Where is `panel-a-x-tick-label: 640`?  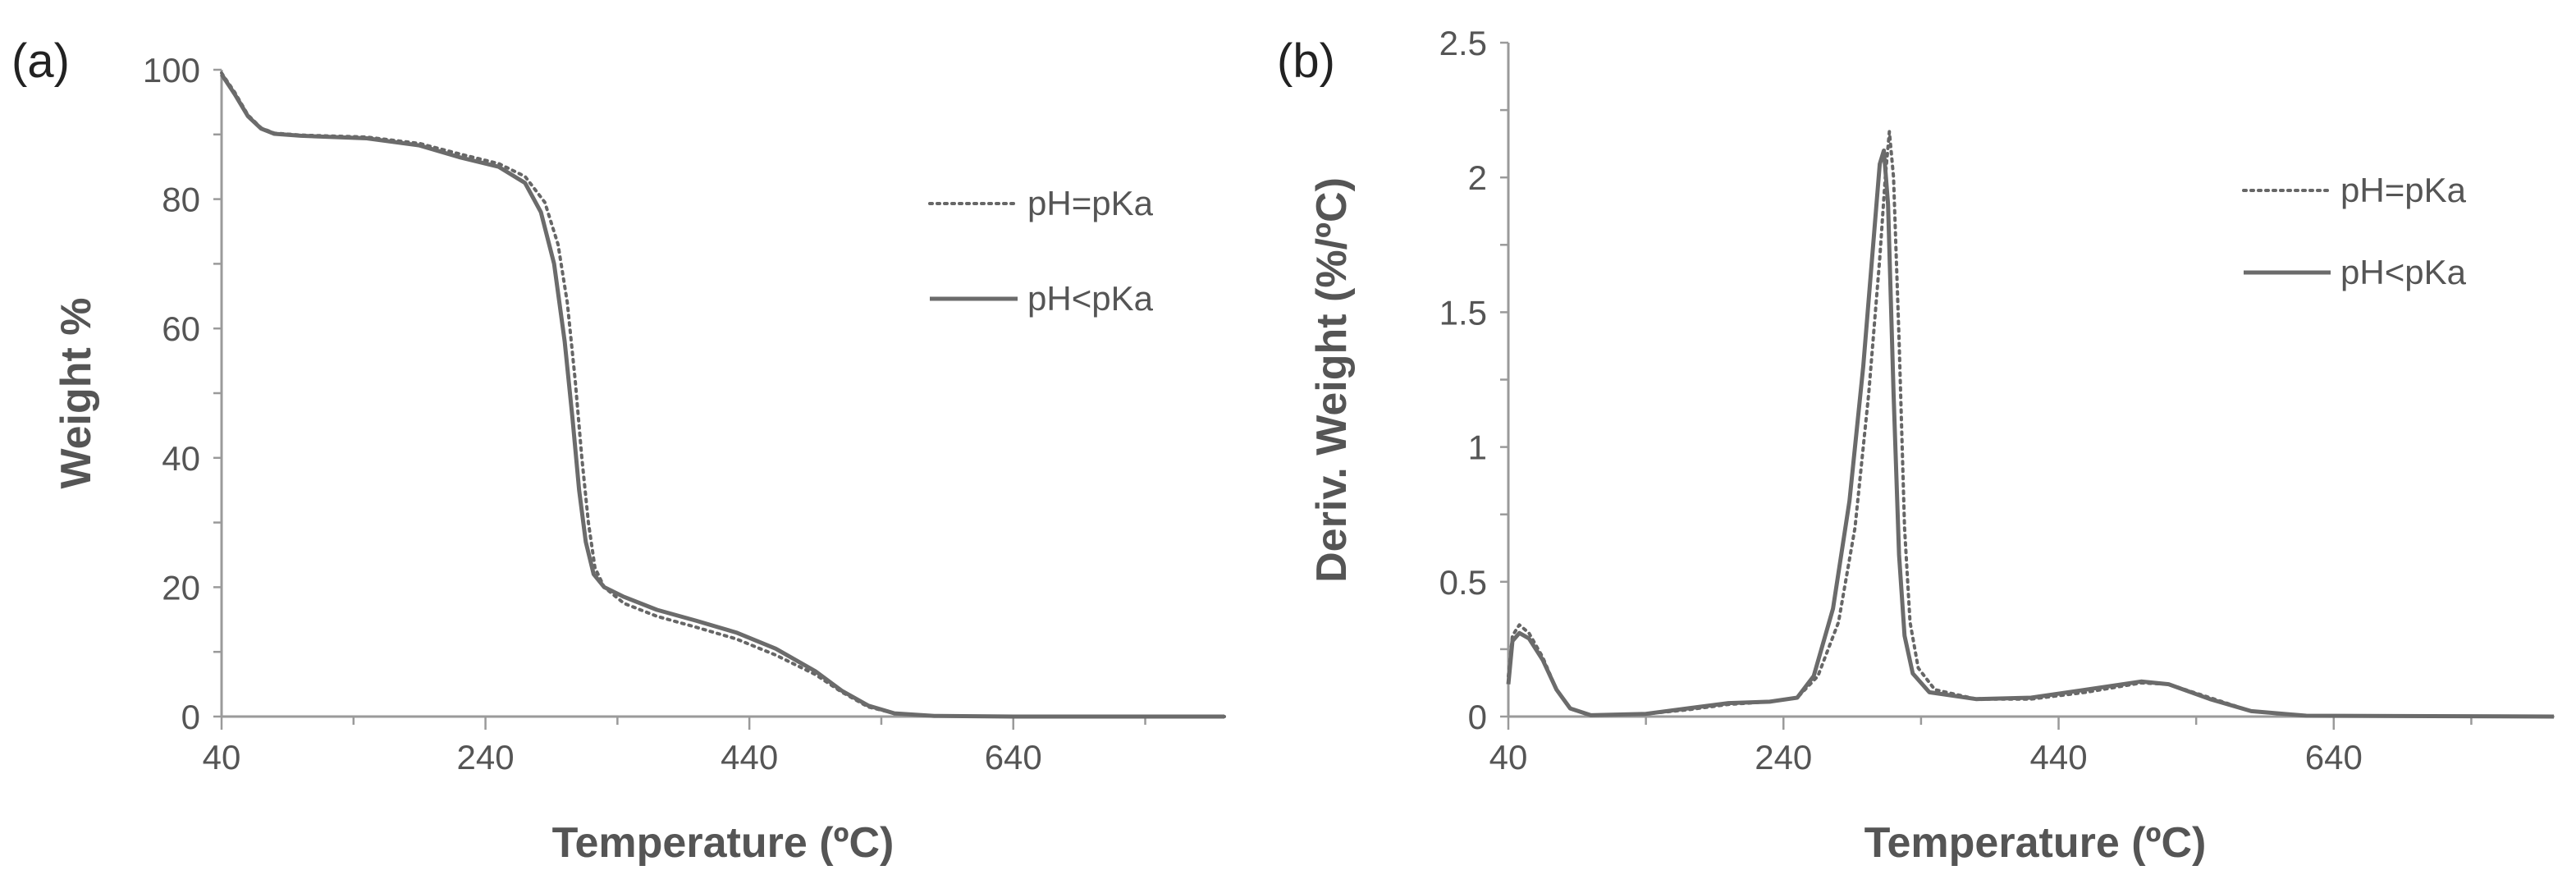 panel-a-x-tick-label: 640 is located at coordinates (1013, 757).